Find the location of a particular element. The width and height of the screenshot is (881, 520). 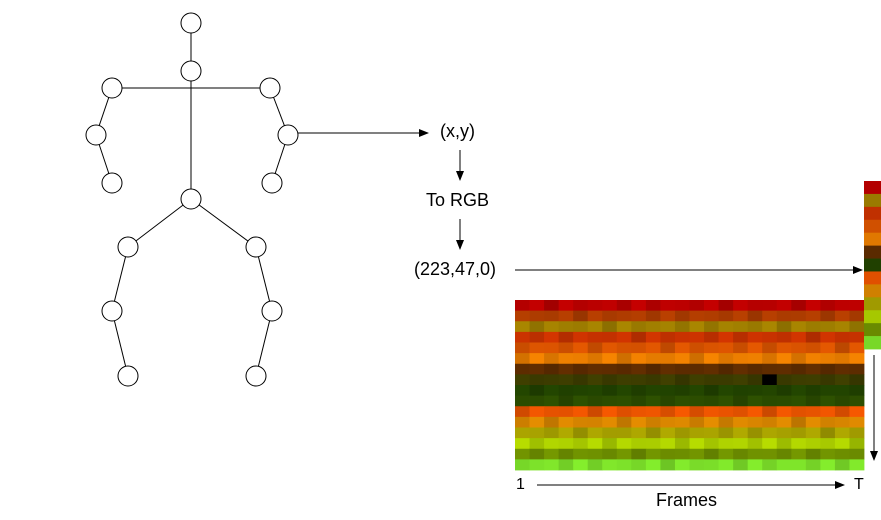

joint-left-foot is located at coordinates (256, 376).